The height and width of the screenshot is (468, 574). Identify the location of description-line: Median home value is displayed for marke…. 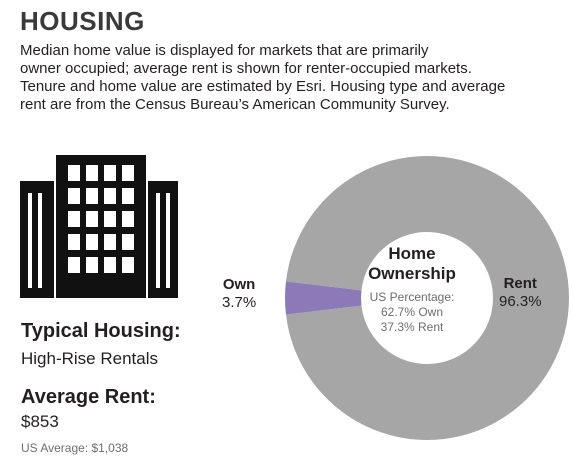
(224, 50).